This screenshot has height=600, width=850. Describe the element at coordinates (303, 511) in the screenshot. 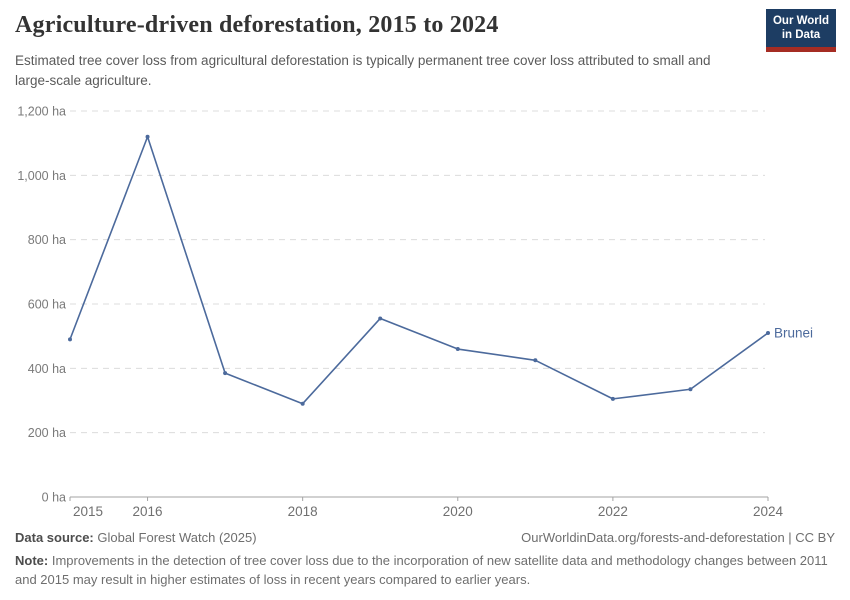

I see `x-axis-label: 2018` at that location.